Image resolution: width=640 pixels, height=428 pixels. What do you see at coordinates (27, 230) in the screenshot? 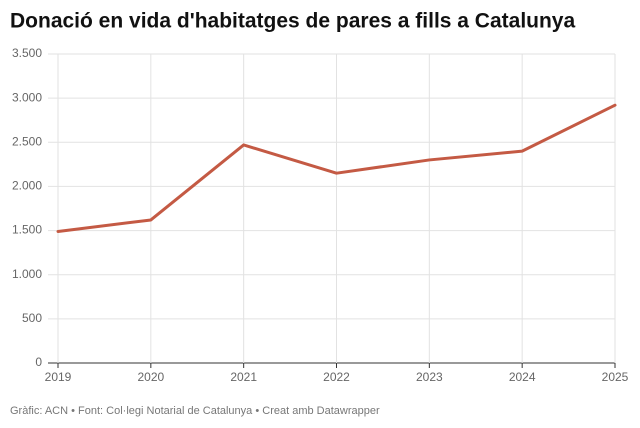
I see `y-tick-label: 1.500` at bounding box center [27, 230].